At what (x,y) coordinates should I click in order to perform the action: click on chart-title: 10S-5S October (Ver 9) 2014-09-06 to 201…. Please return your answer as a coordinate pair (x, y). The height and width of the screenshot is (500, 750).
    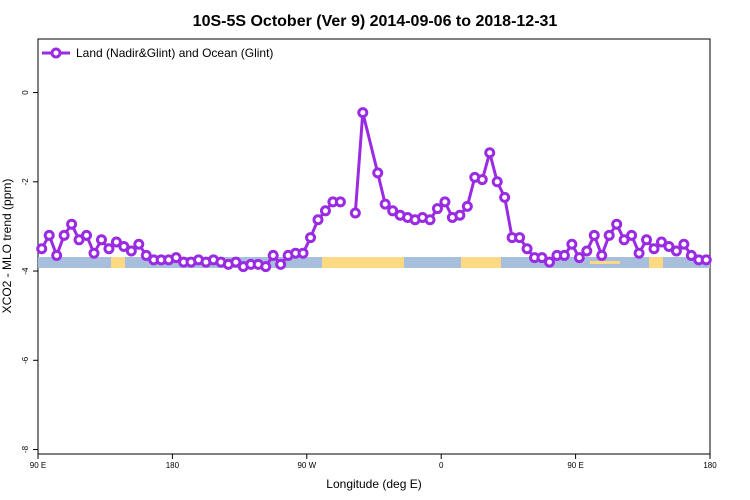
    Looking at the image, I should click on (375, 21).